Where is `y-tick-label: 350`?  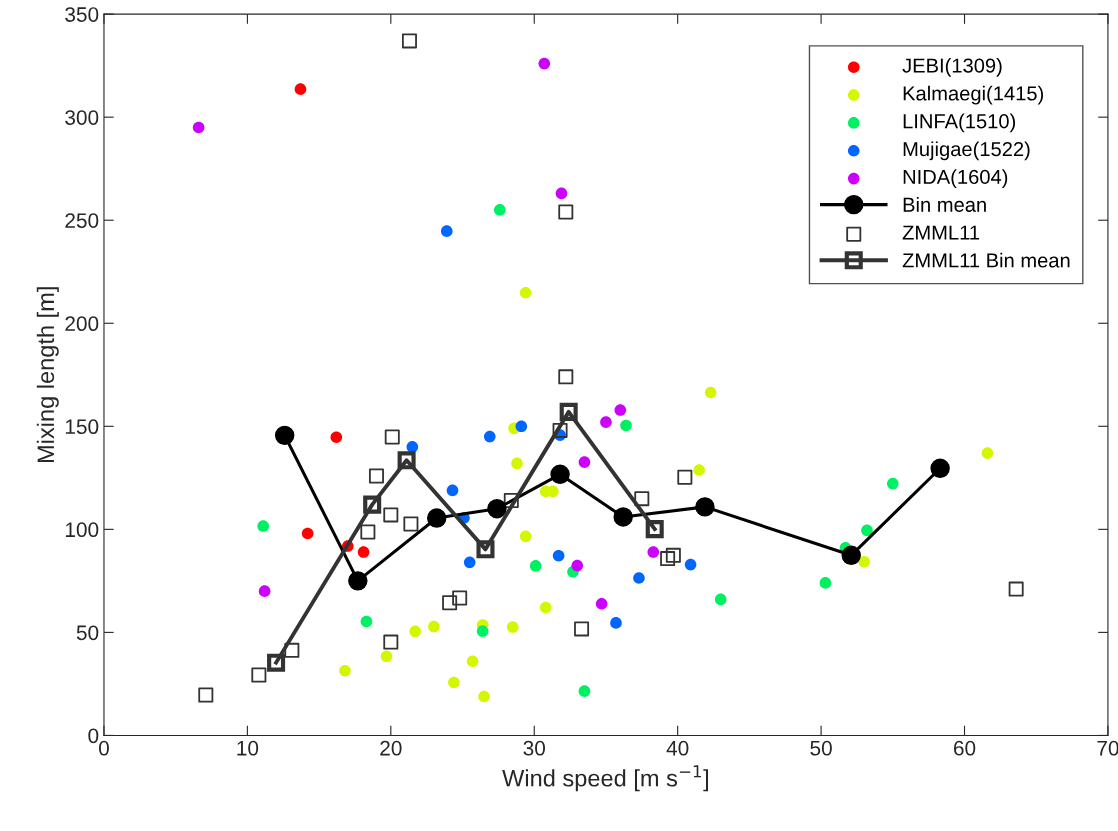 y-tick-label: 350 is located at coordinates (82, 14).